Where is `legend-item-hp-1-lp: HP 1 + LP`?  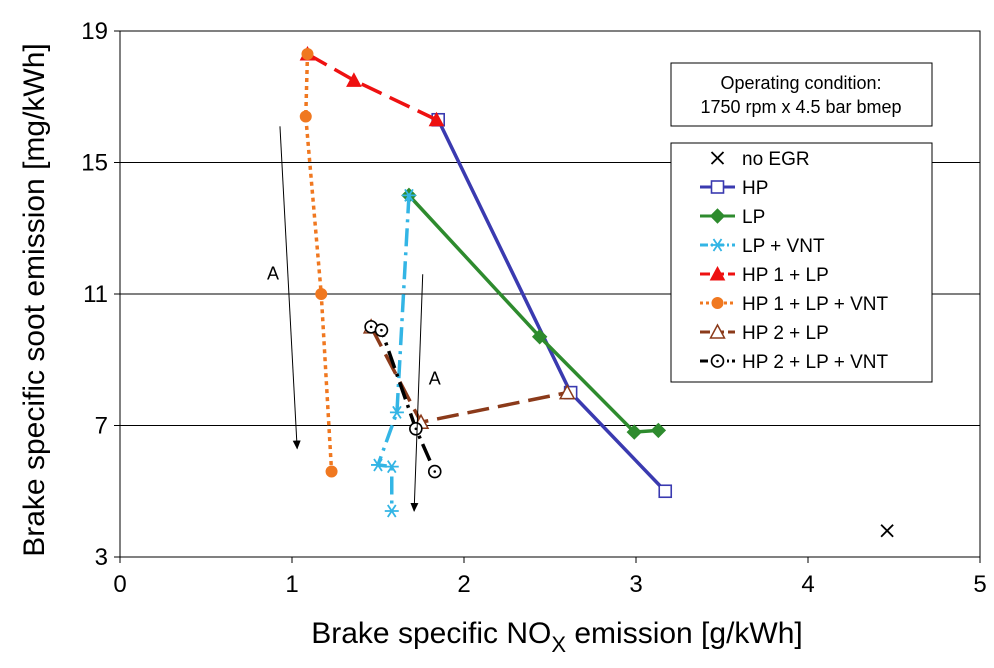 legend-item-hp-1-lp: HP 1 + LP is located at coordinates (764, 275).